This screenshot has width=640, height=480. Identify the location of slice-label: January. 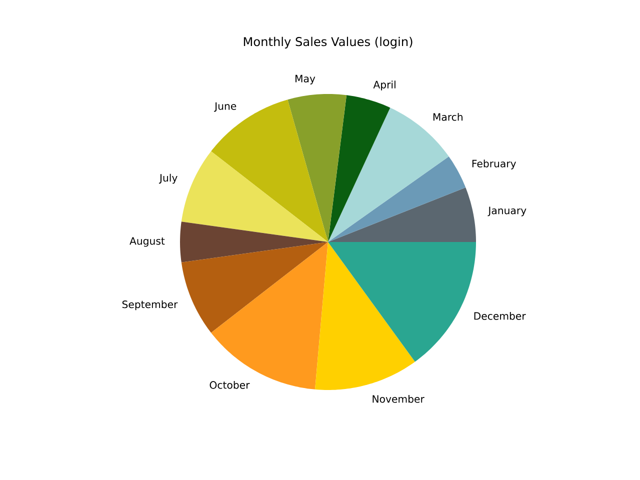
(507, 211).